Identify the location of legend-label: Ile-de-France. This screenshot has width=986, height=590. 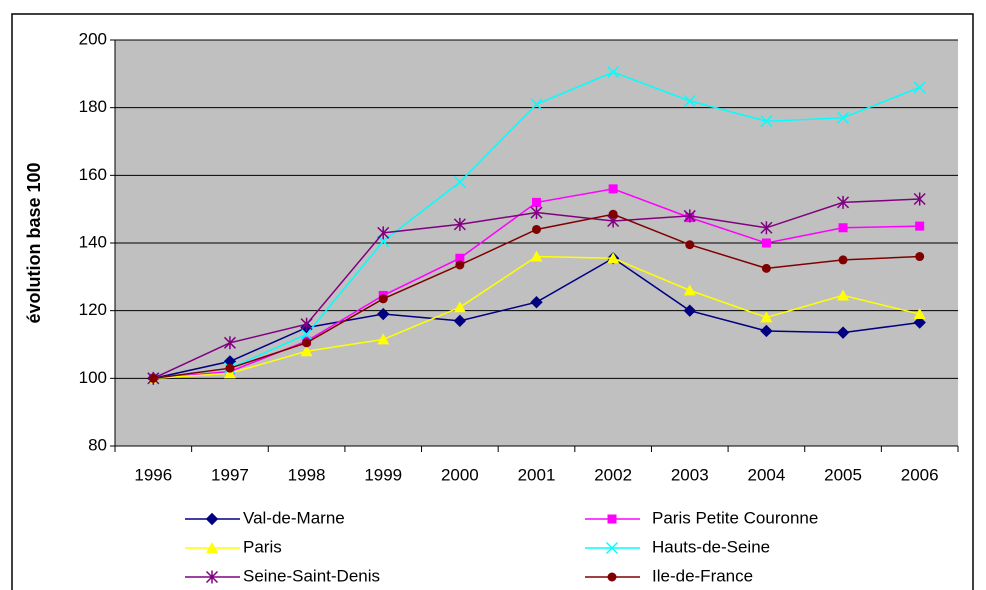
(702, 575).